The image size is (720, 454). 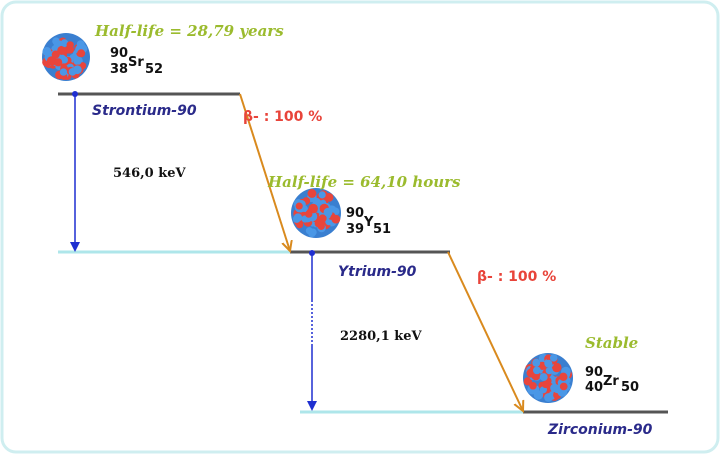 I want to click on zirconium-name: Zirconium-90, so click(x=600, y=430).